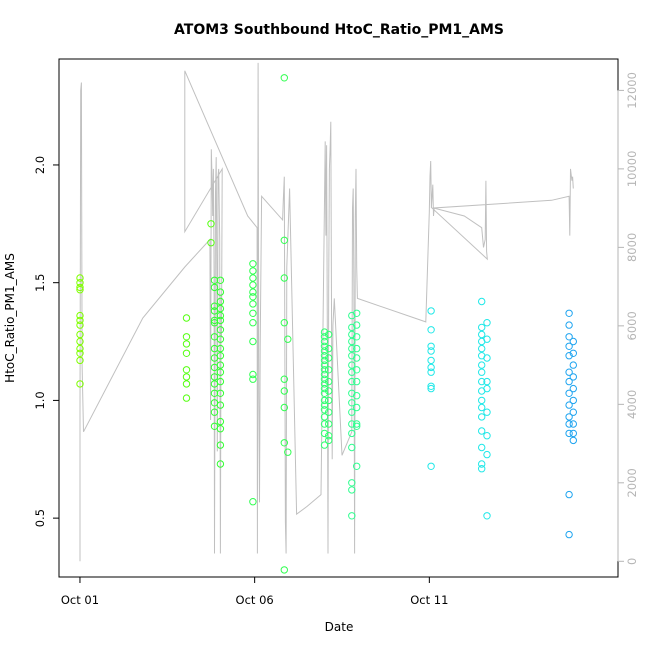  I want to click on x-tick-label: Oct 11, so click(429, 600).